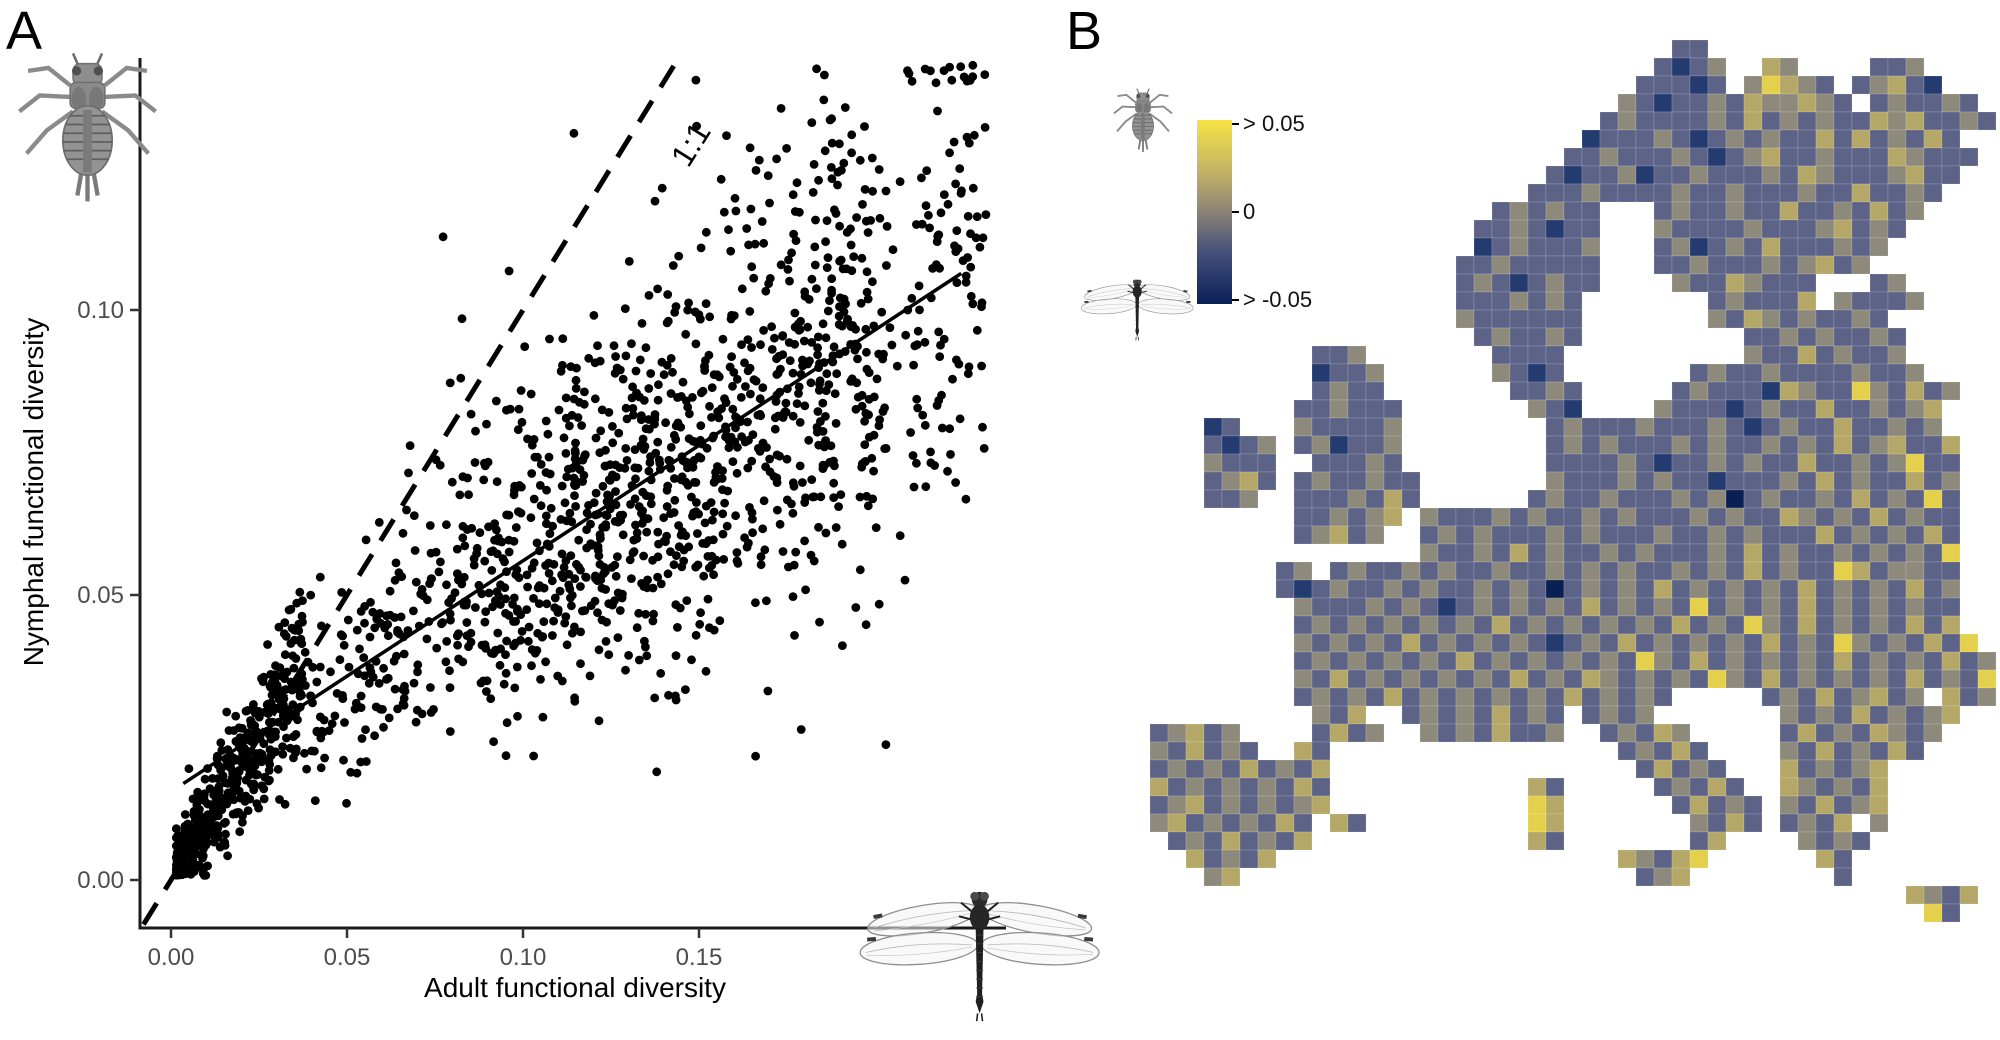 Image resolution: width=2000 pixels, height=1040 pixels. What do you see at coordinates (33, 492) in the screenshot?
I see `y-axis-title: Nymphal functional diversity` at bounding box center [33, 492].